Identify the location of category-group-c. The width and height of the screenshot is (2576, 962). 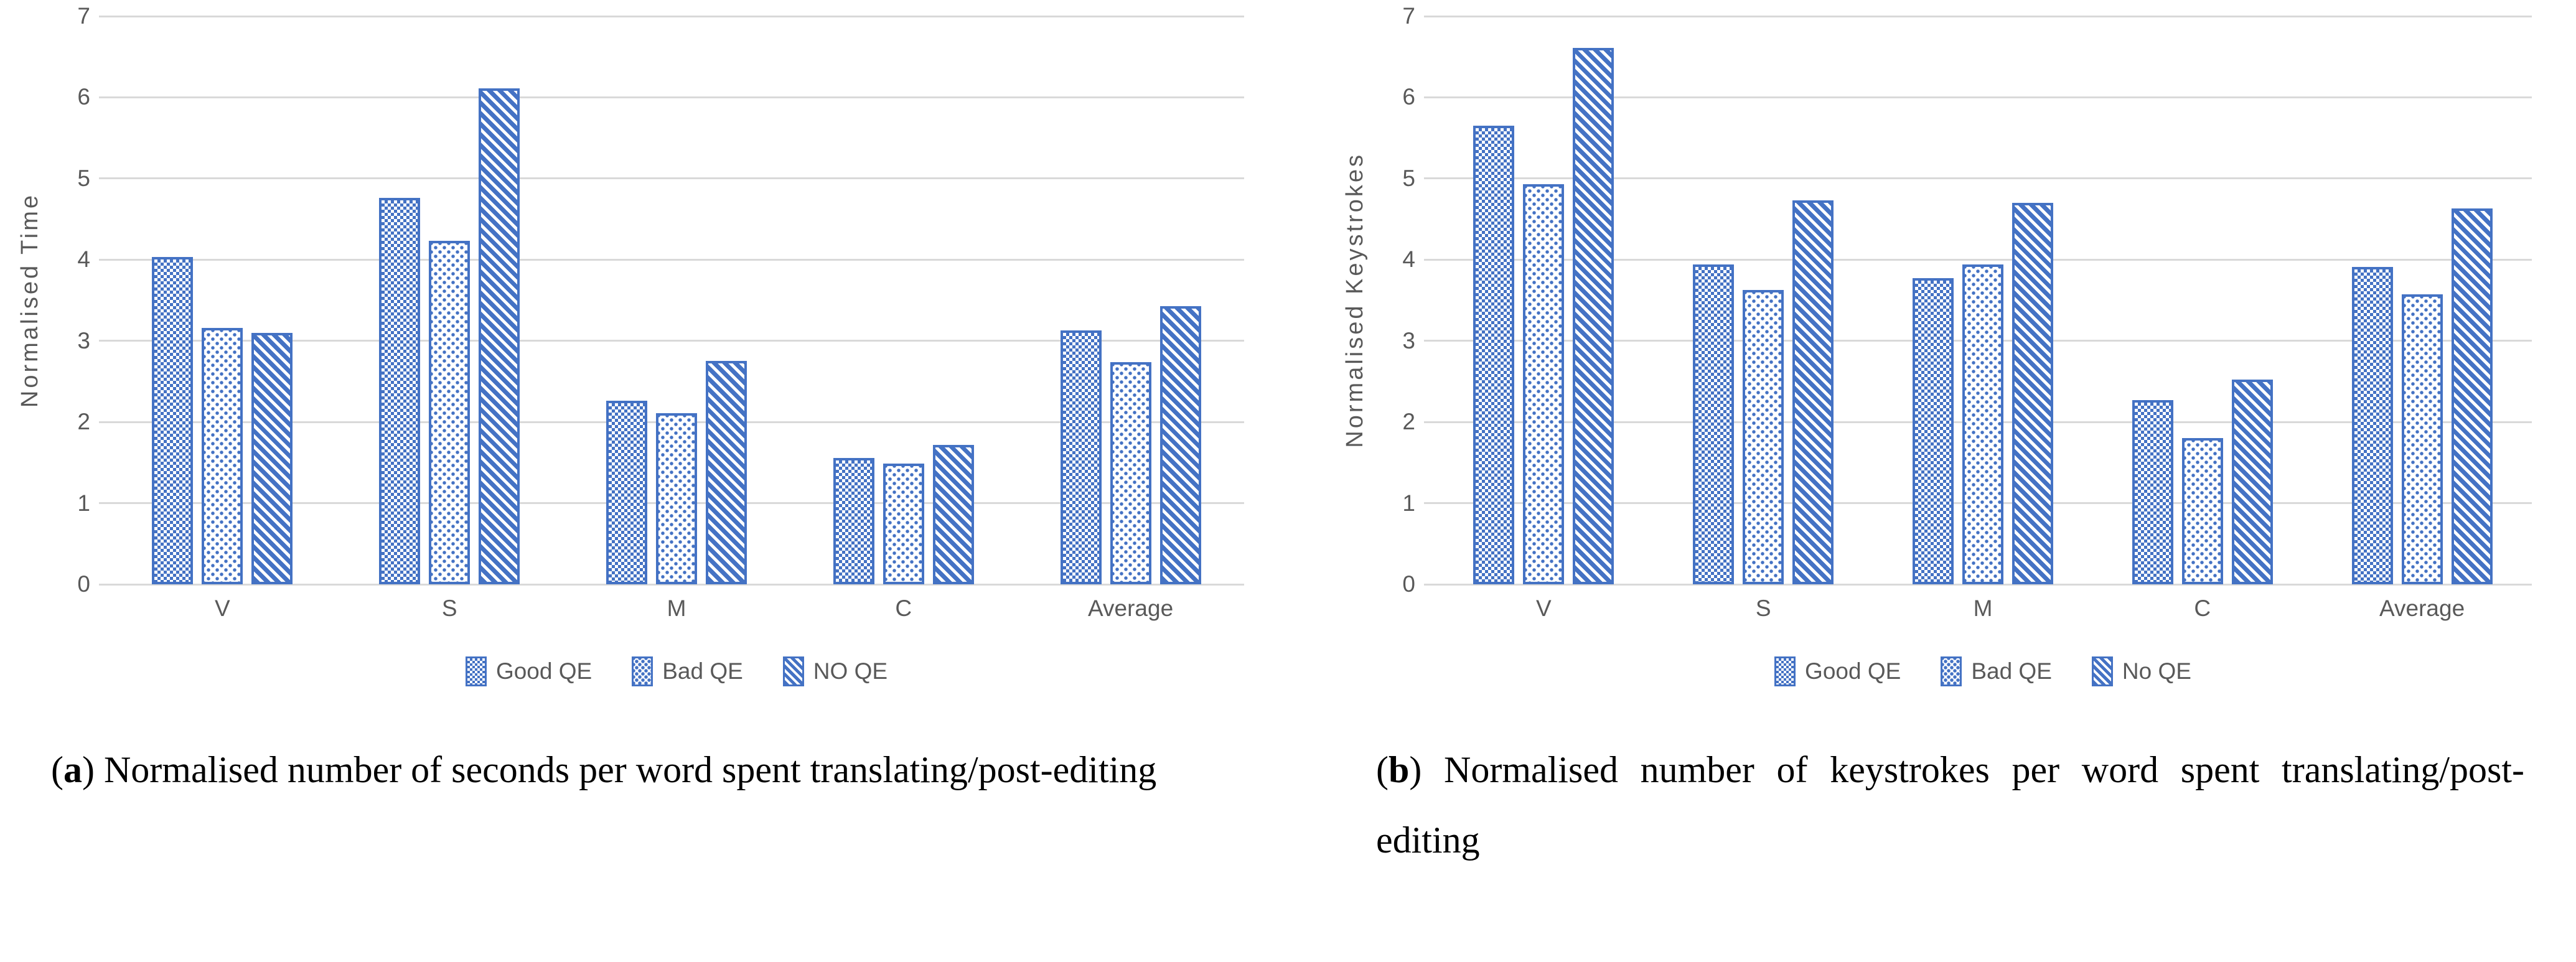
(903, 300).